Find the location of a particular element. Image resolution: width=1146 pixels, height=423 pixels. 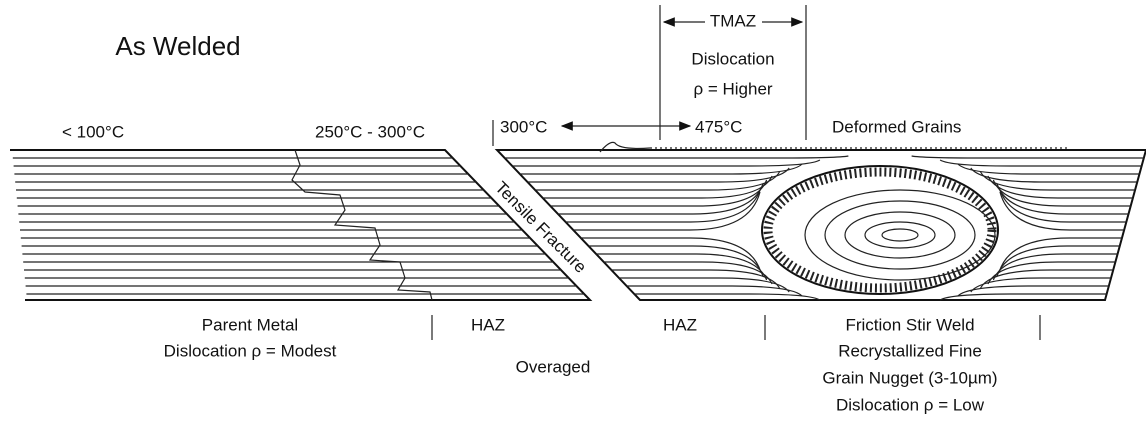

nugget-rim is located at coordinates (880, 230).